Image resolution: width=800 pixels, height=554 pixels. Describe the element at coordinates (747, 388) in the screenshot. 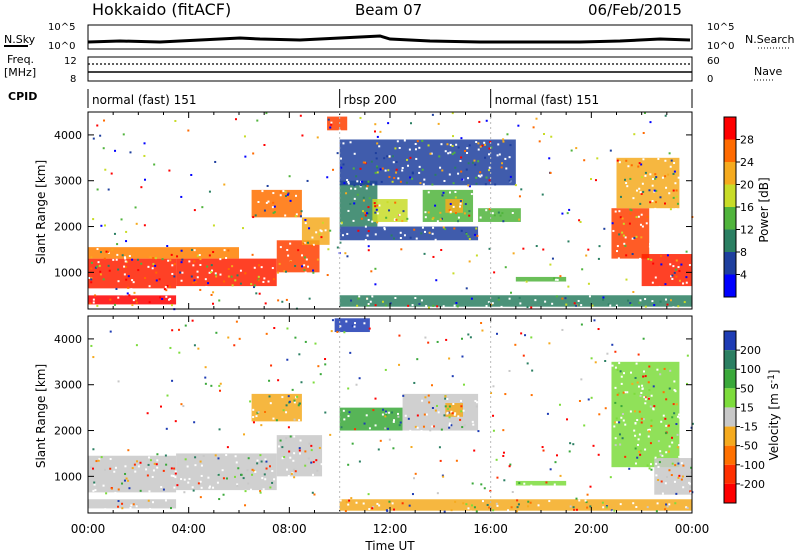

I see `colorbar-tick-label: 50` at that location.